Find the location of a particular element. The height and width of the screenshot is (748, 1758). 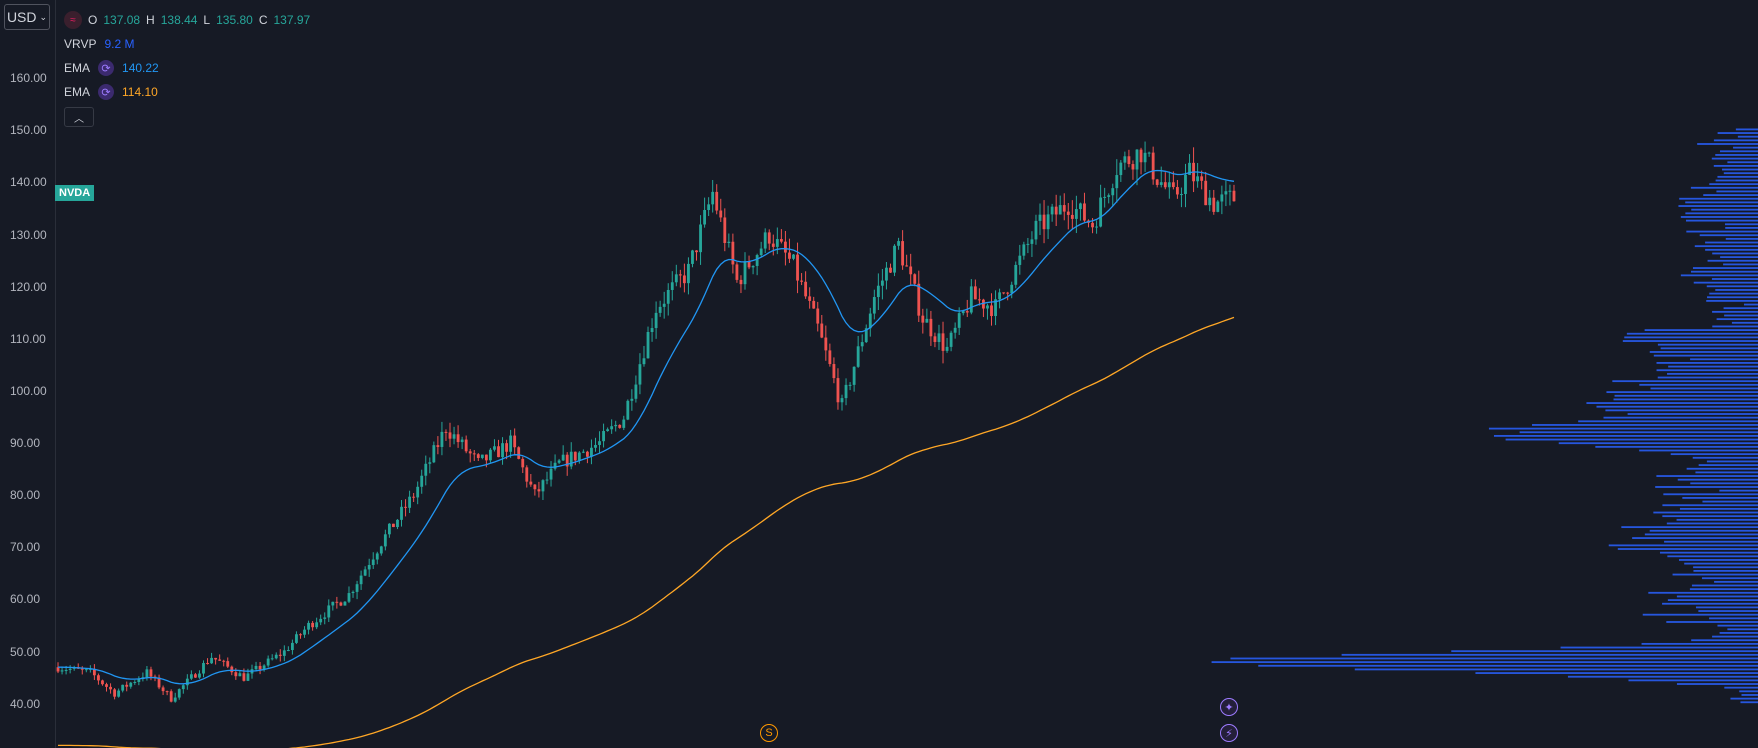

chevron-up-icon: ︿ is located at coordinates (79, 119).